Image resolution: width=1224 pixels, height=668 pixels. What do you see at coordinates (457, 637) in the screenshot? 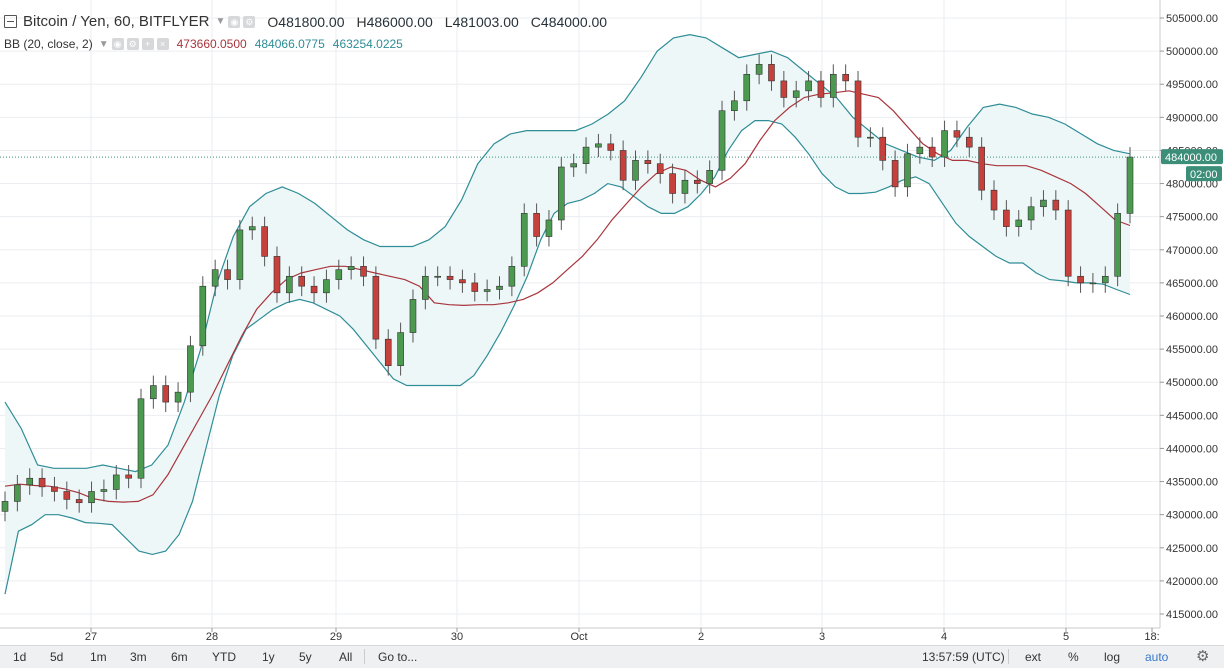
I see `x-tick-label: 30` at bounding box center [457, 637].